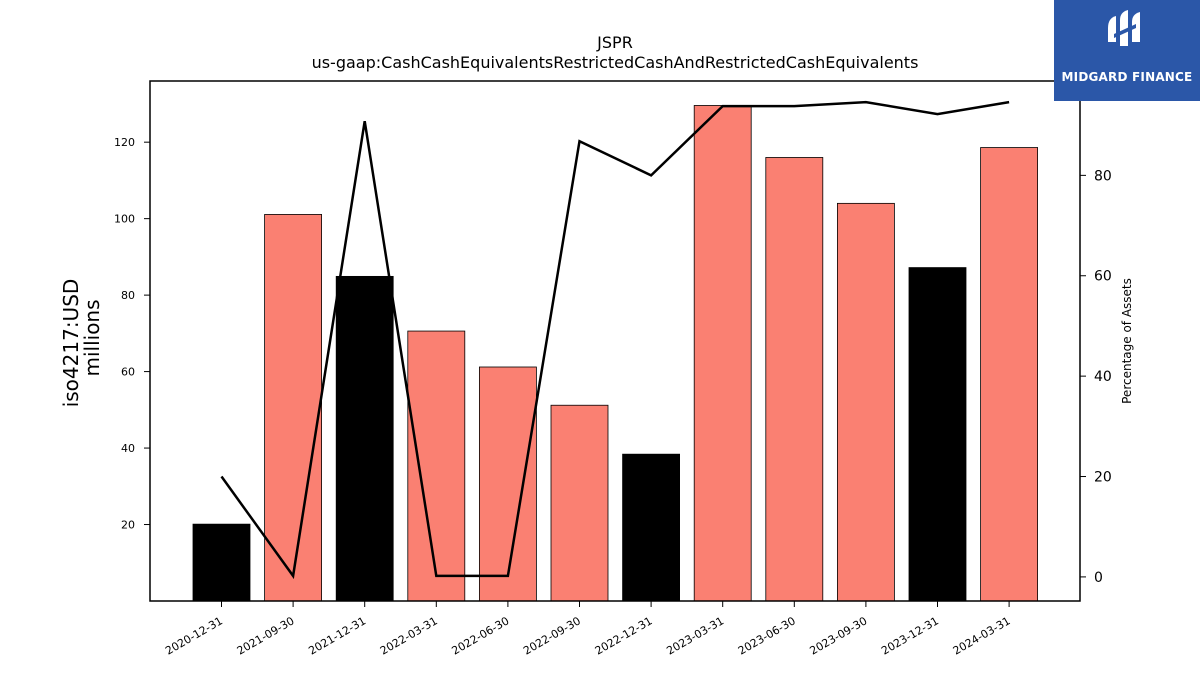 The width and height of the screenshot is (1200, 675). I want to click on x-tick-label: 2021-09-30, so click(266, 635).